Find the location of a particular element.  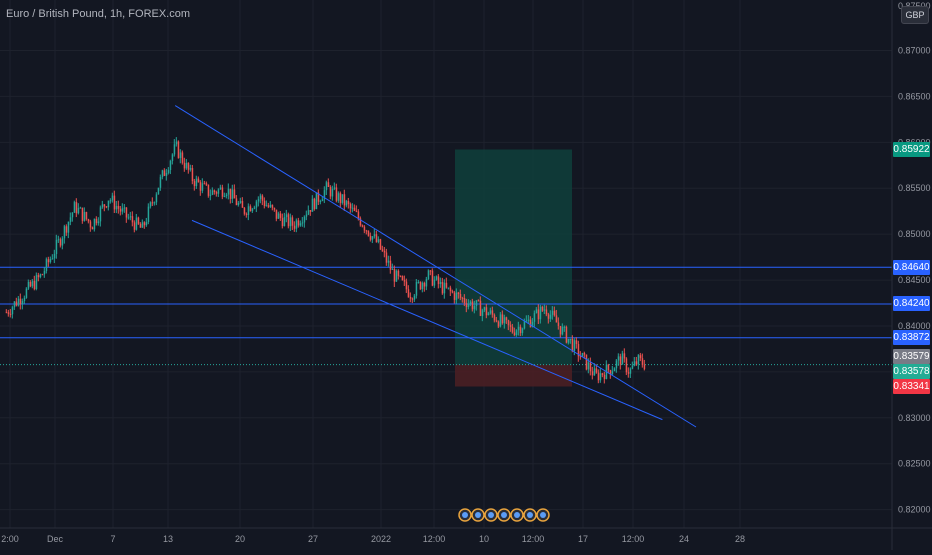

currency-badge: GBP is located at coordinates (915, 15).